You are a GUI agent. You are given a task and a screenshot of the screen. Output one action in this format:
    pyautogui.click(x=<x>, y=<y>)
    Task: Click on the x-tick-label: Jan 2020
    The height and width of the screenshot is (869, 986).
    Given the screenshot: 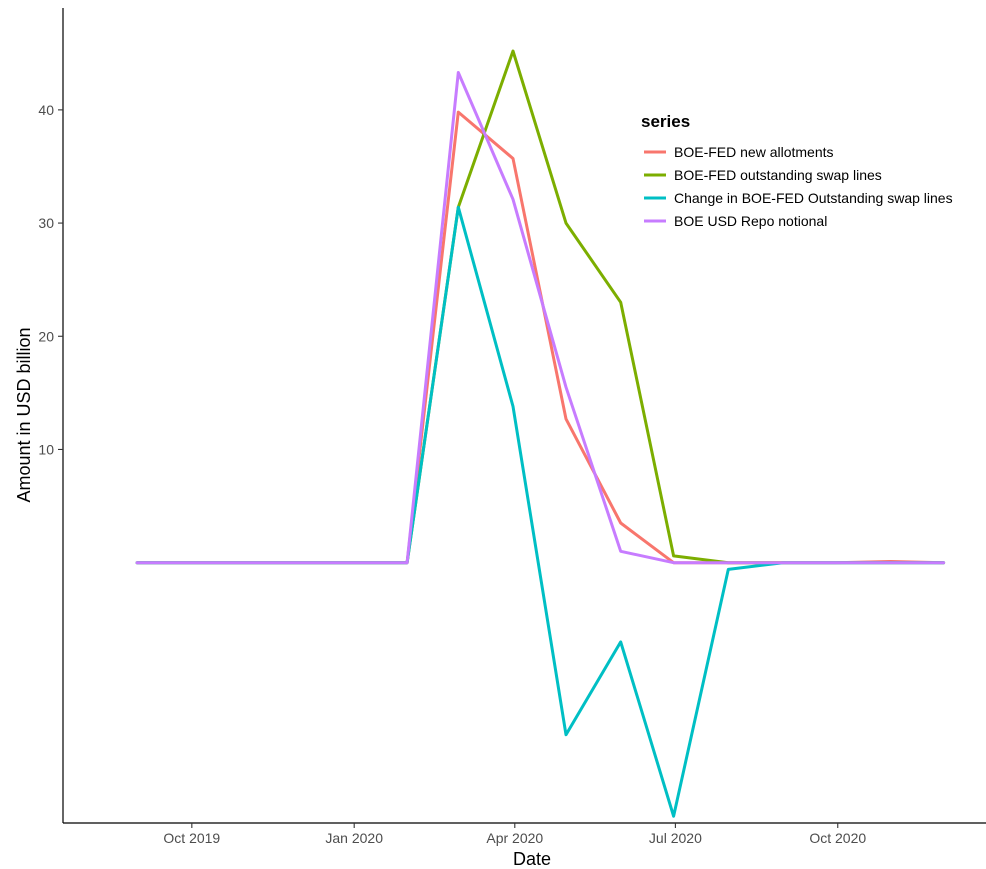 What is the action you would take?
    pyautogui.click(x=354, y=838)
    